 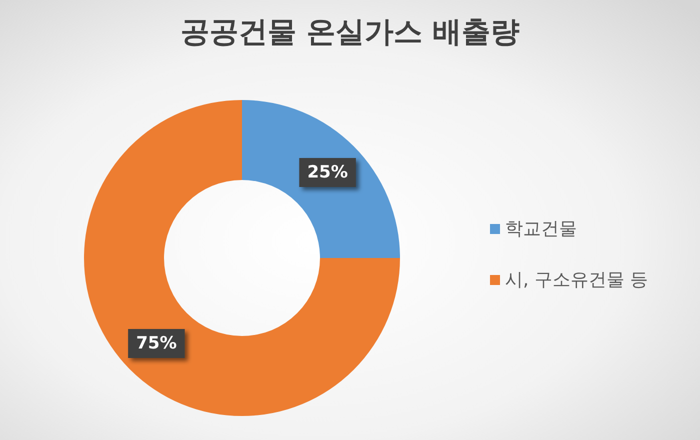 I want to click on chart-title: 공공건물 온실가스 배출량, so click(x=350, y=31).